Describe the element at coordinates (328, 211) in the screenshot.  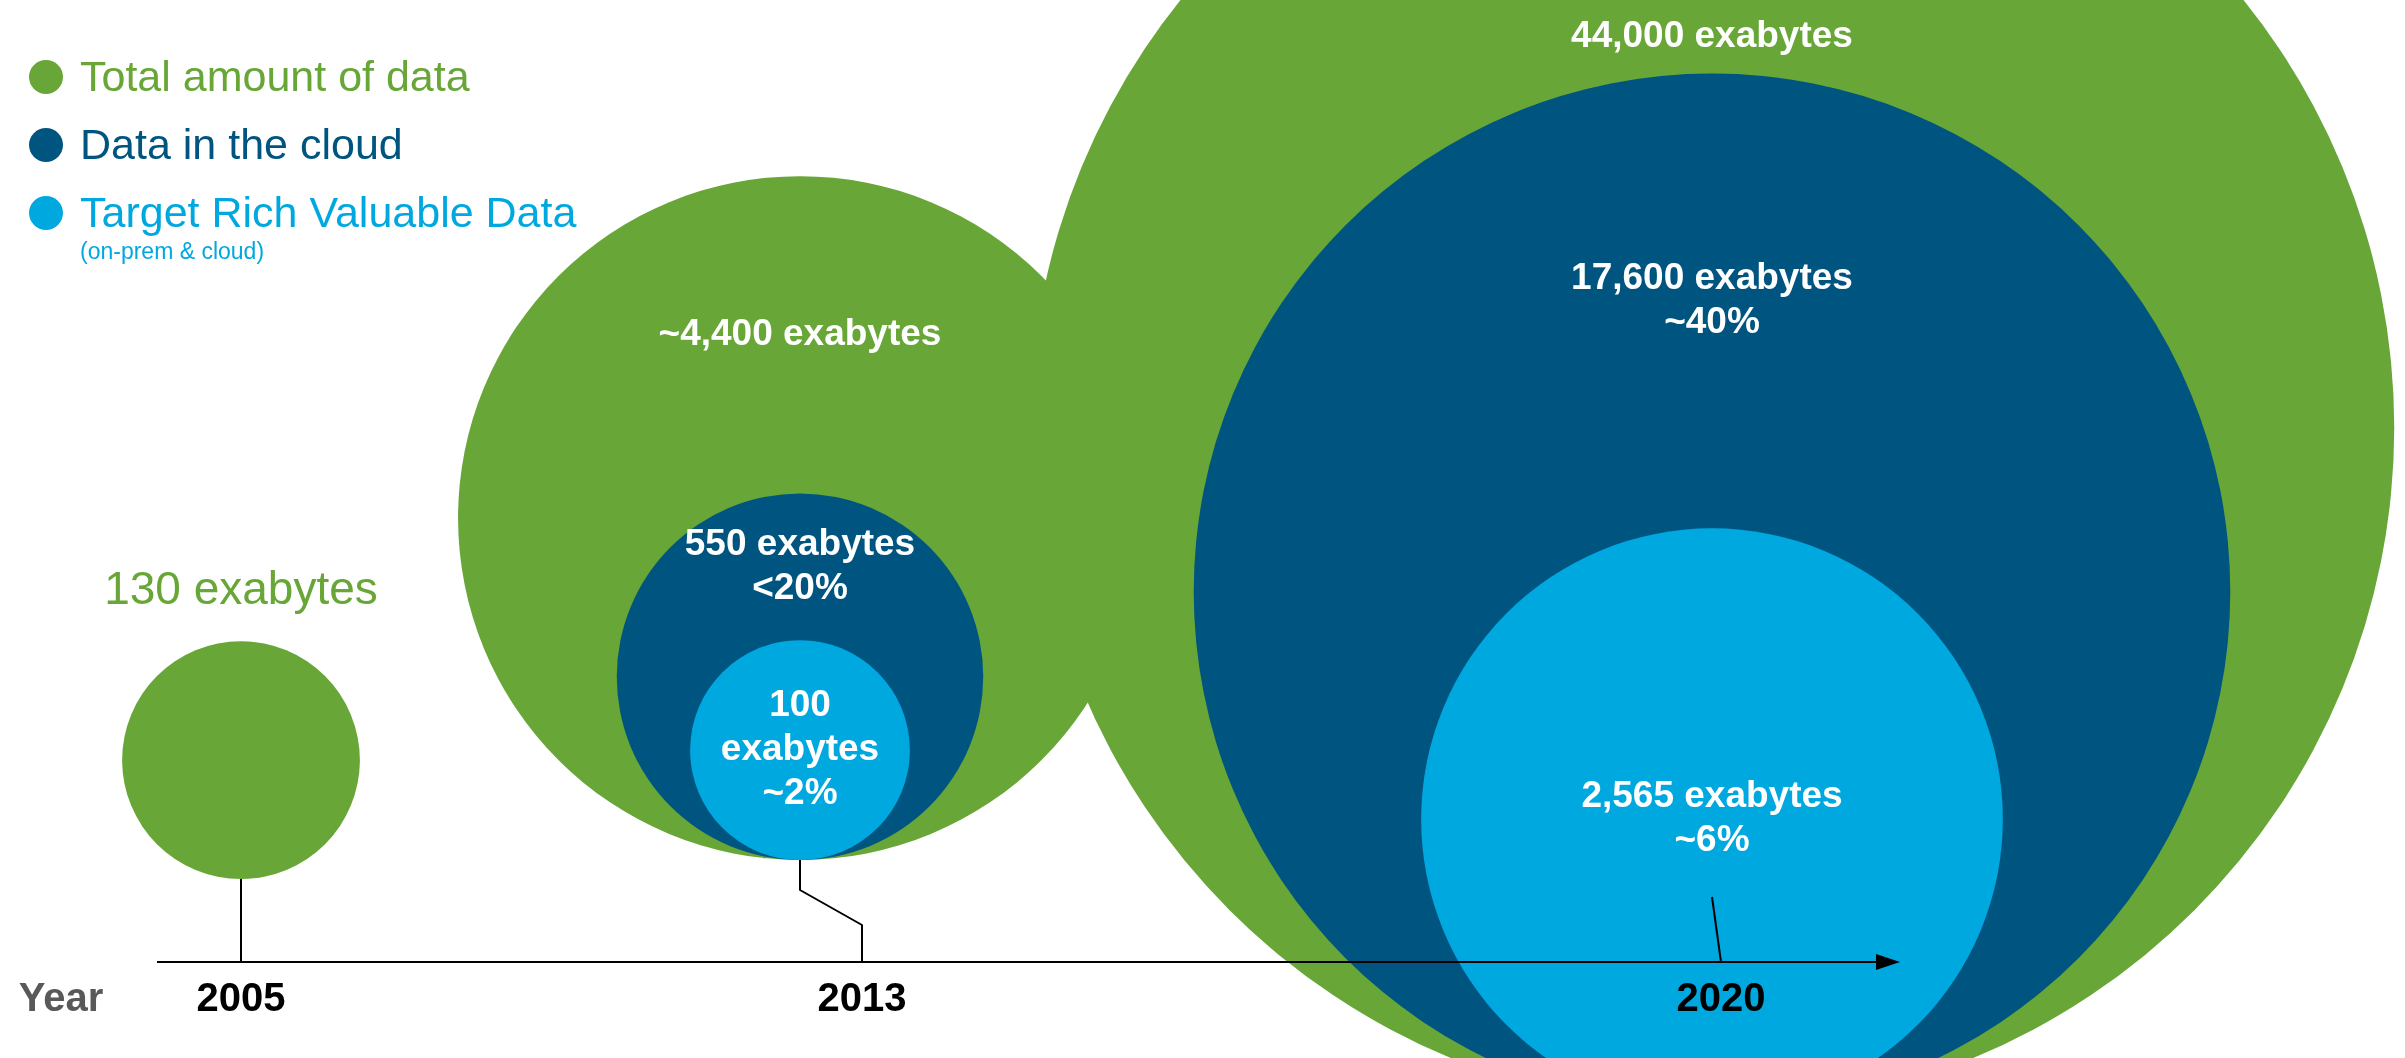
I see `legend-label: Target Rich Valuable Data` at that location.